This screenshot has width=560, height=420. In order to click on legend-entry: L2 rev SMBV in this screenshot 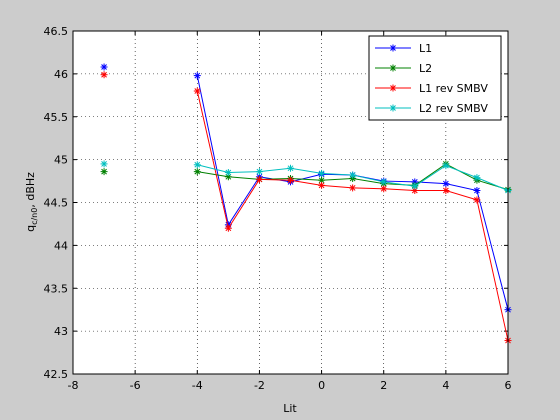, I will do `click(431, 108)`.